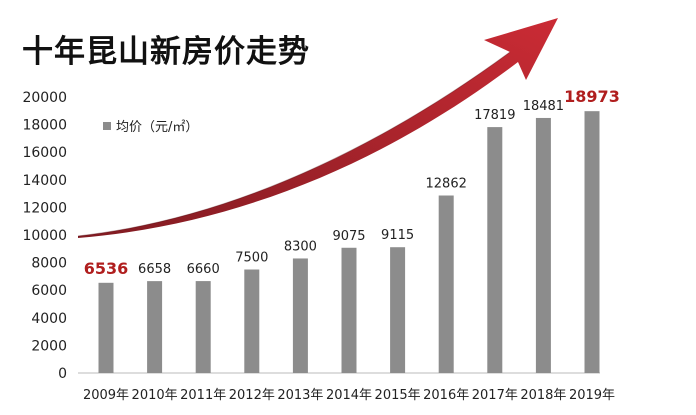 The image size is (696, 415). I want to click on y-tick-label: 0, so click(62, 374).